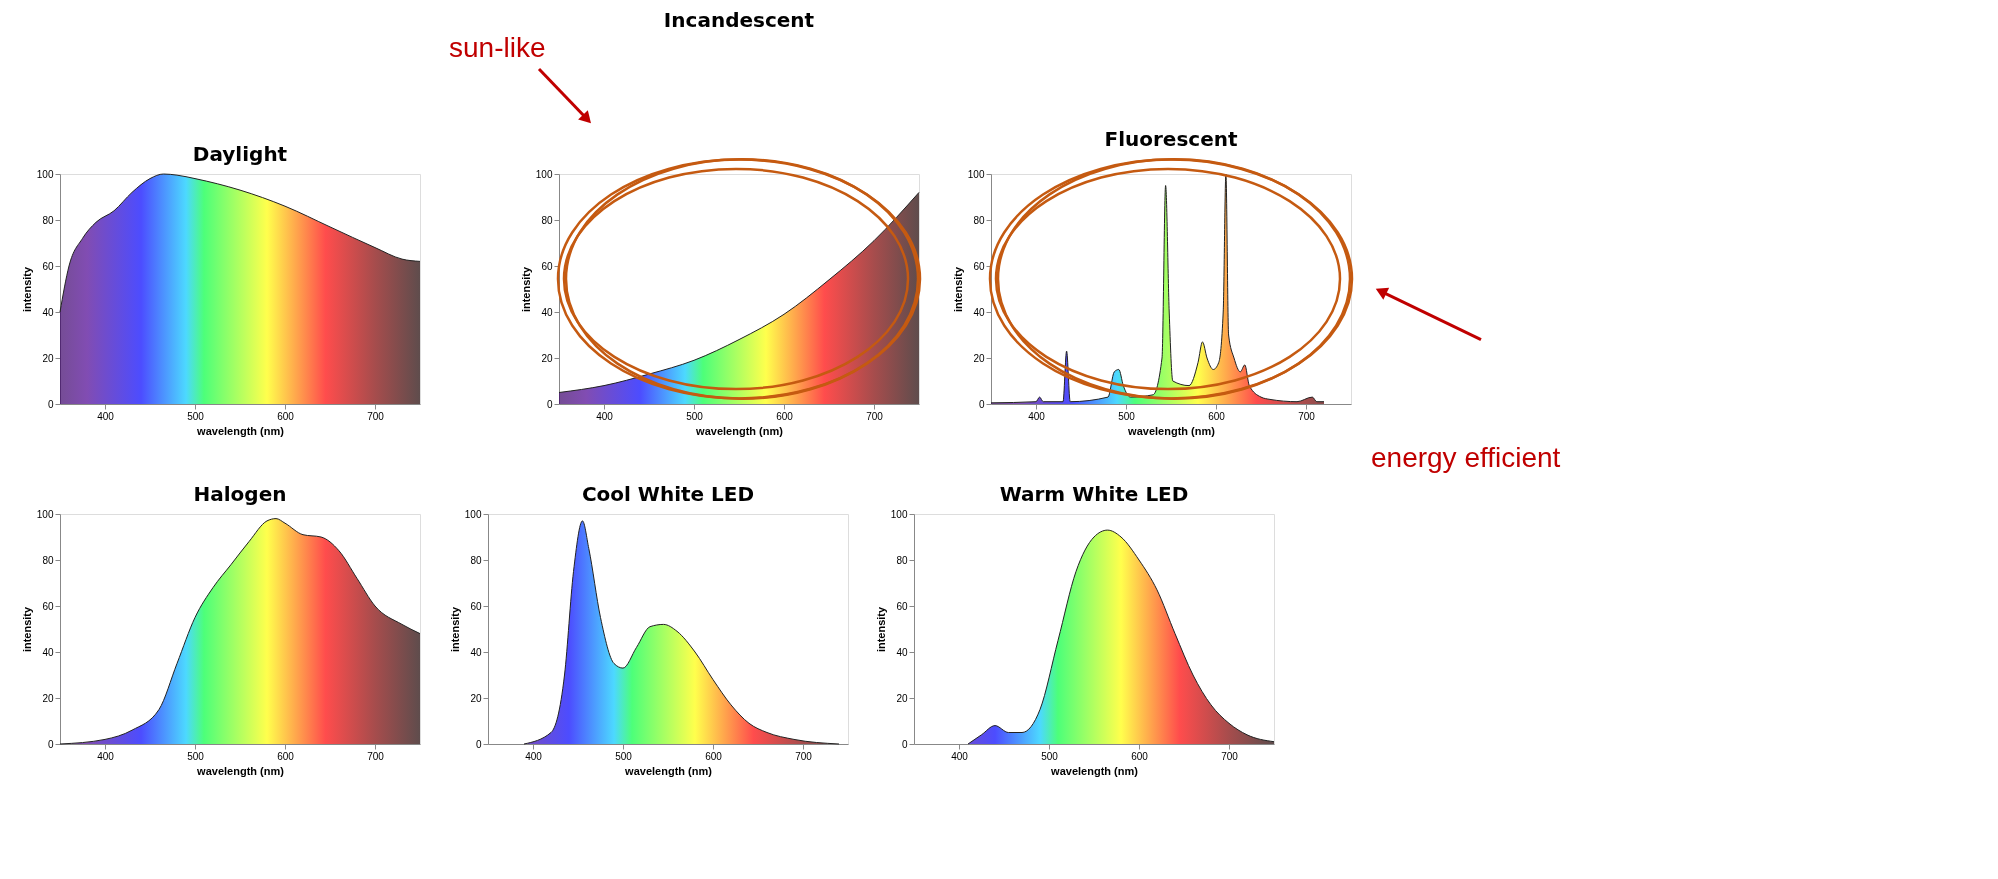 The height and width of the screenshot is (879, 1998). What do you see at coordinates (739, 20) in the screenshot?
I see `chart-title: Incandescent` at bounding box center [739, 20].